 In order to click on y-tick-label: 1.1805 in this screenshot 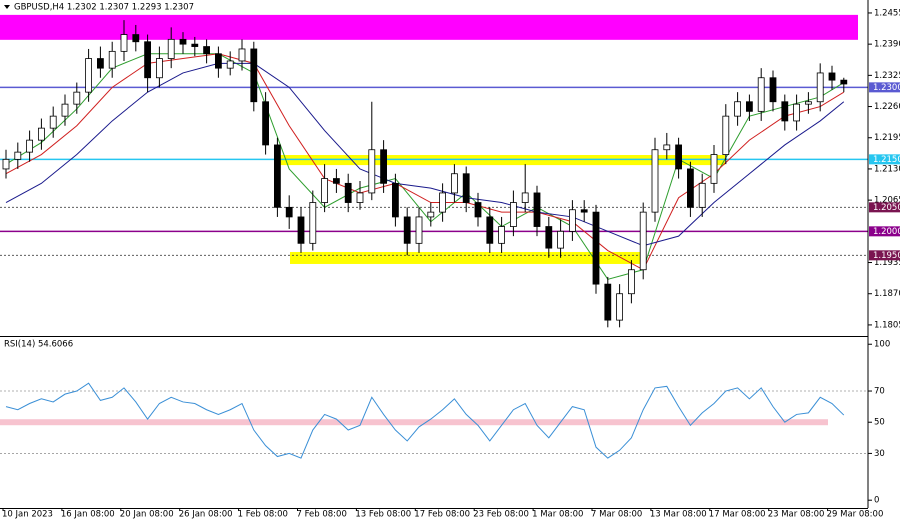, I will do `click(887, 325)`.